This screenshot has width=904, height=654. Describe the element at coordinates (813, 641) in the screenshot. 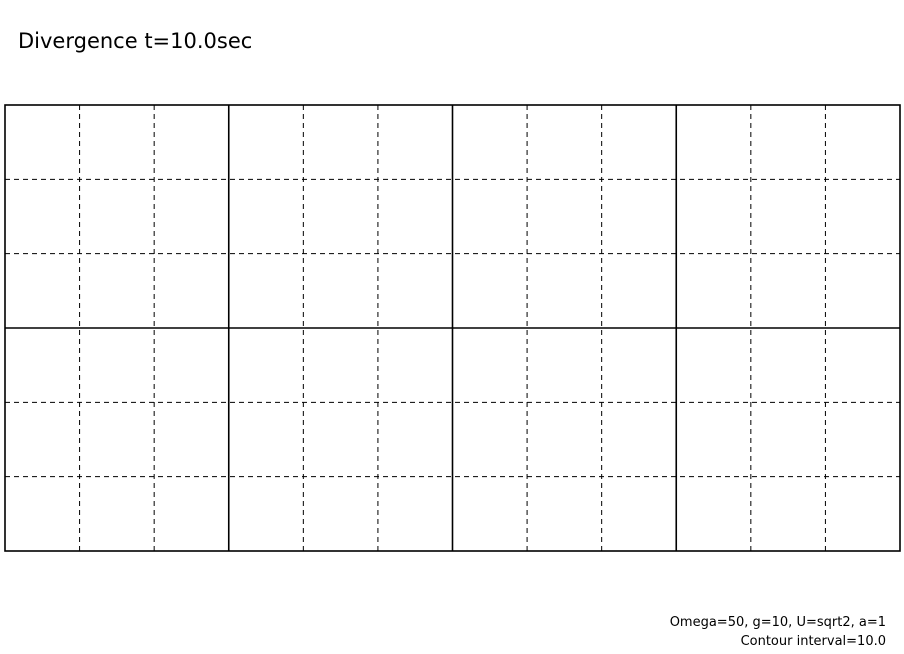

I see `contour-interval-note: Contour interval=10.0` at that location.